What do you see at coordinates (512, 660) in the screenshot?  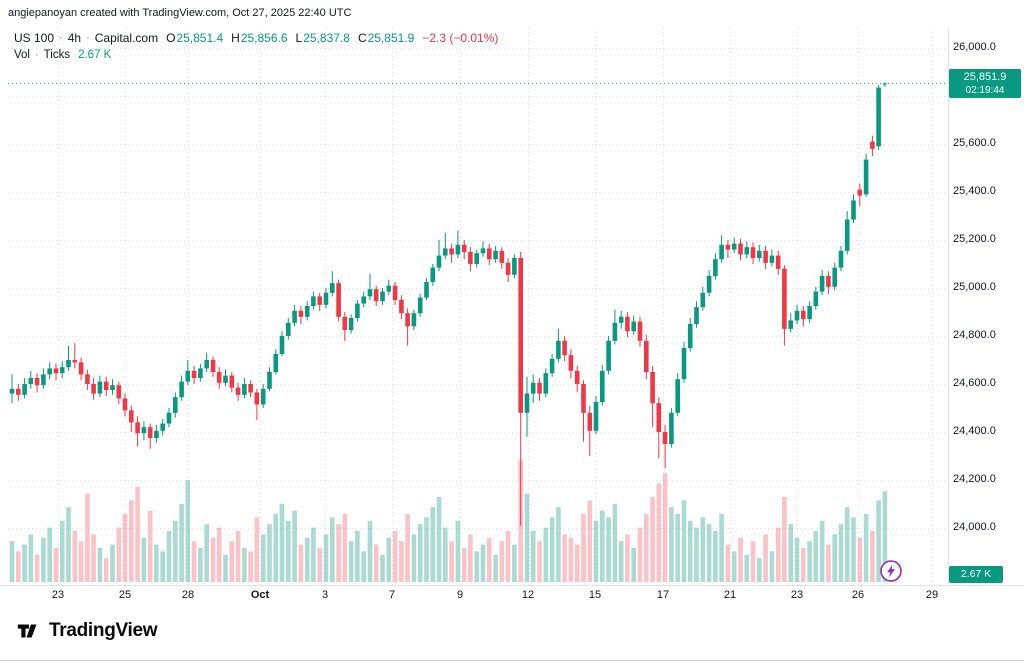 I see `bottom-divider` at bounding box center [512, 660].